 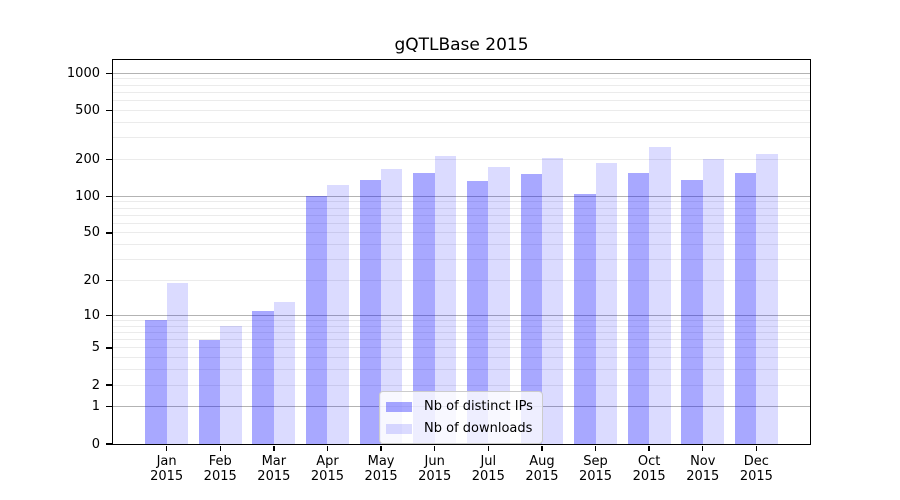 What do you see at coordinates (767, 299) in the screenshot?
I see `bar-downloads-dec` at bounding box center [767, 299].